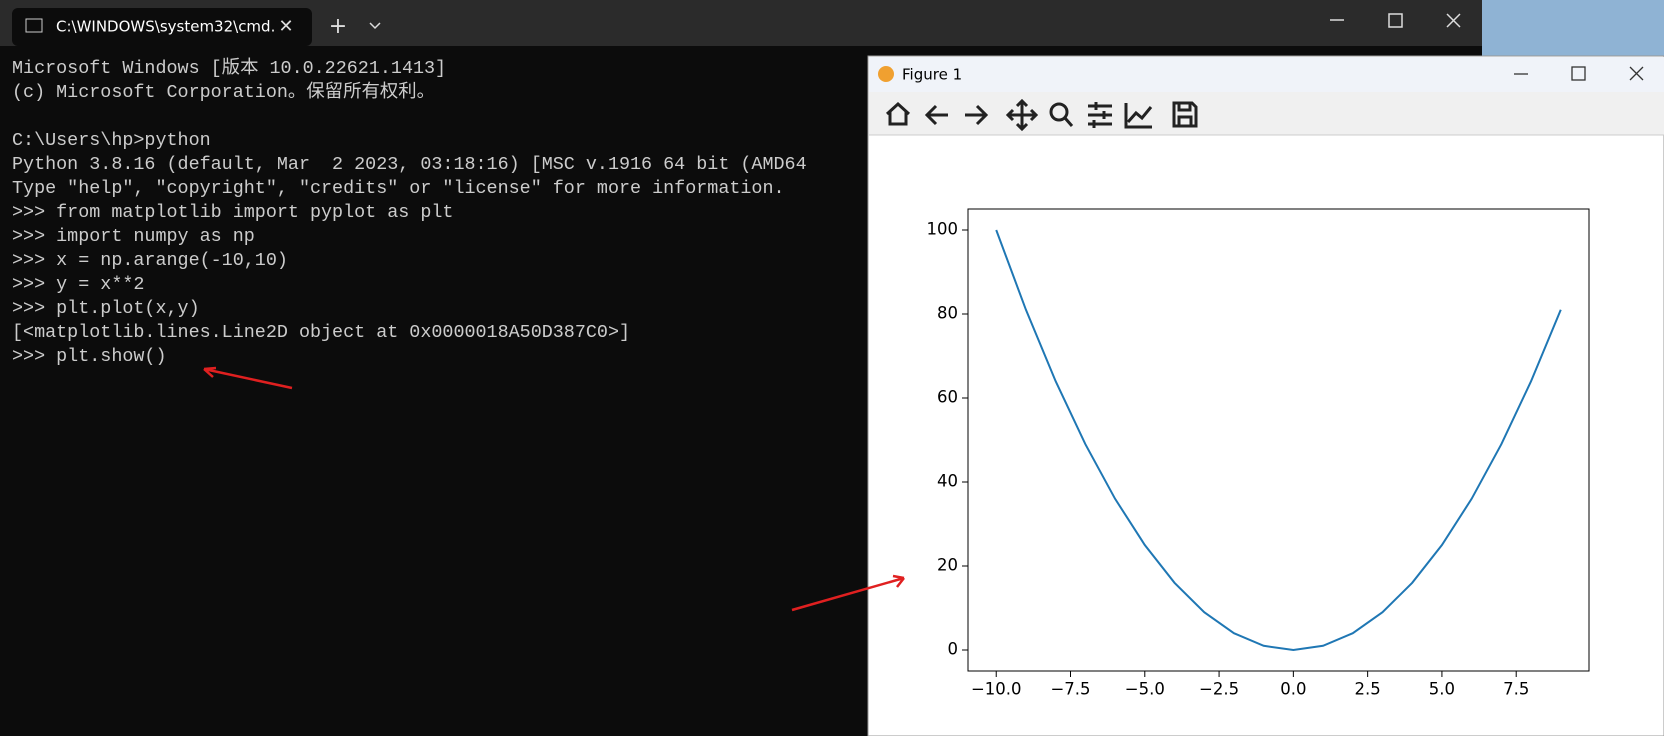  What do you see at coordinates (898, 113) in the screenshot?
I see `home-button` at bounding box center [898, 113].